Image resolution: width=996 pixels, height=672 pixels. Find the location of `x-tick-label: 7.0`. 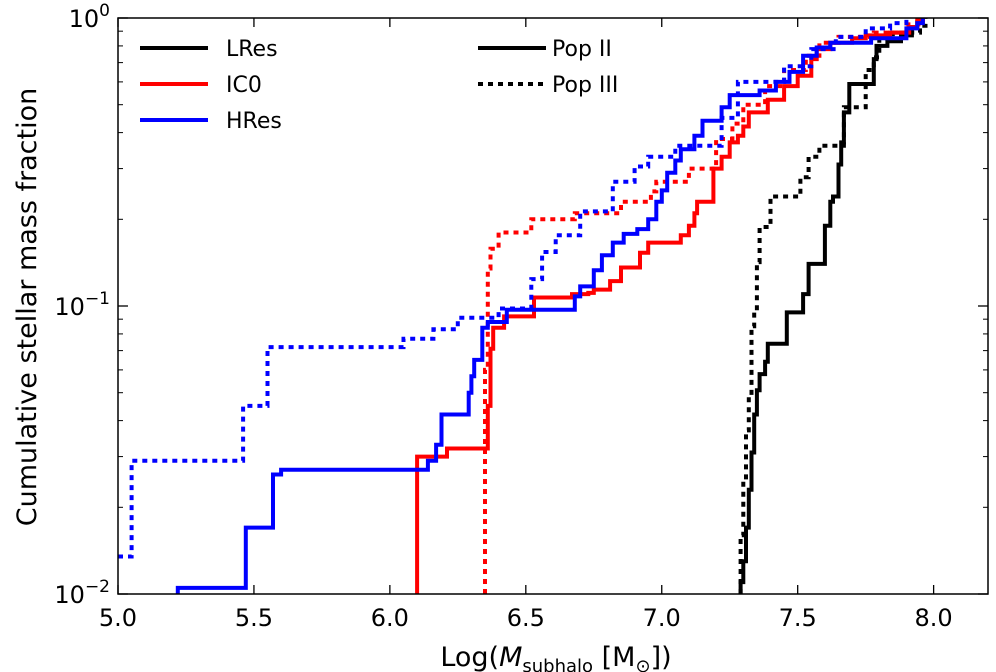

x-tick-label: 7.0 is located at coordinates (662, 618).